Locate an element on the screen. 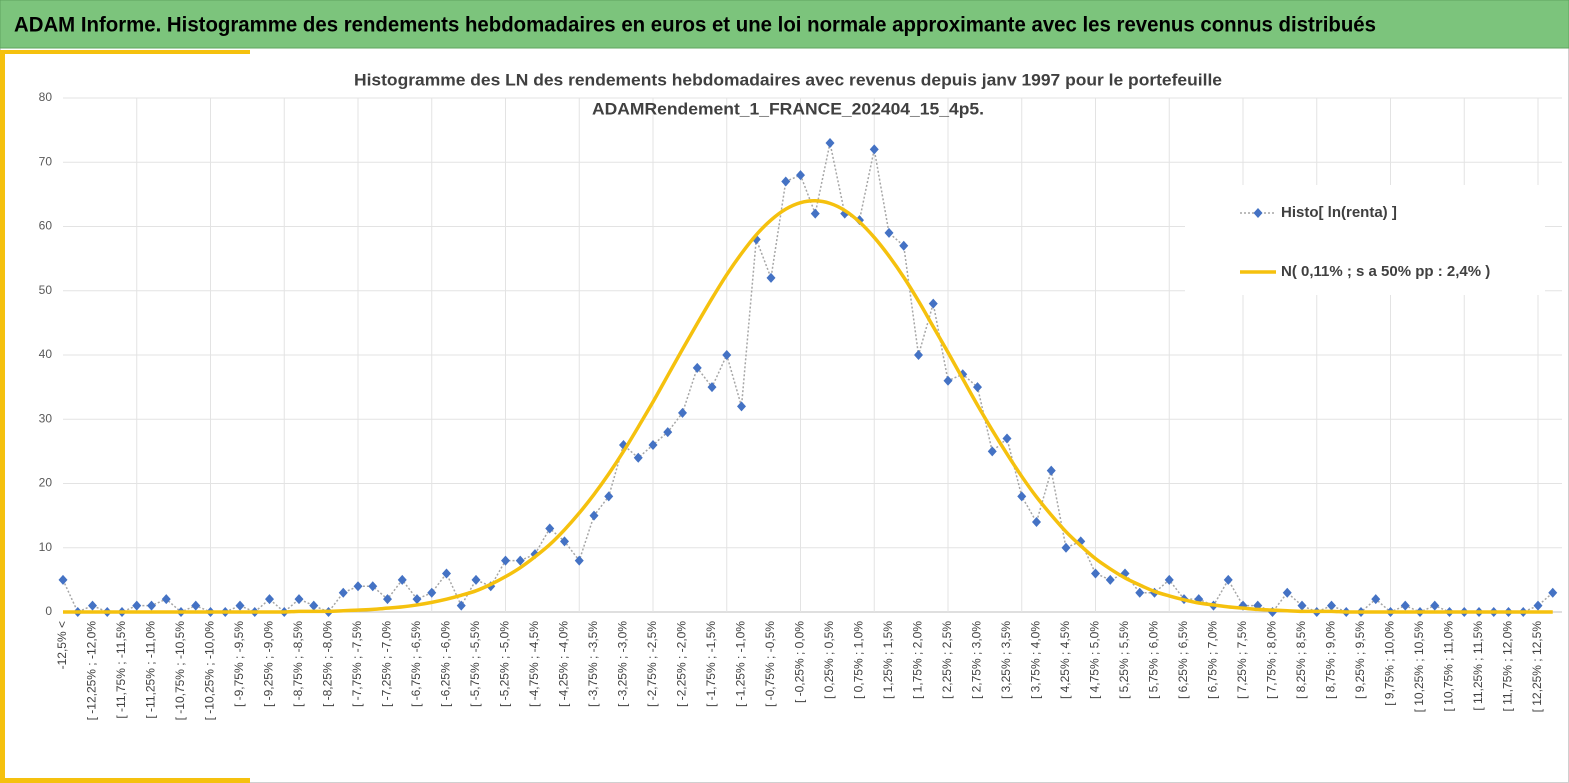 The height and width of the screenshot is (783, 1569). x-tick-label: [ 2,75% ; 3,0% is located at coordinates (977, 660).